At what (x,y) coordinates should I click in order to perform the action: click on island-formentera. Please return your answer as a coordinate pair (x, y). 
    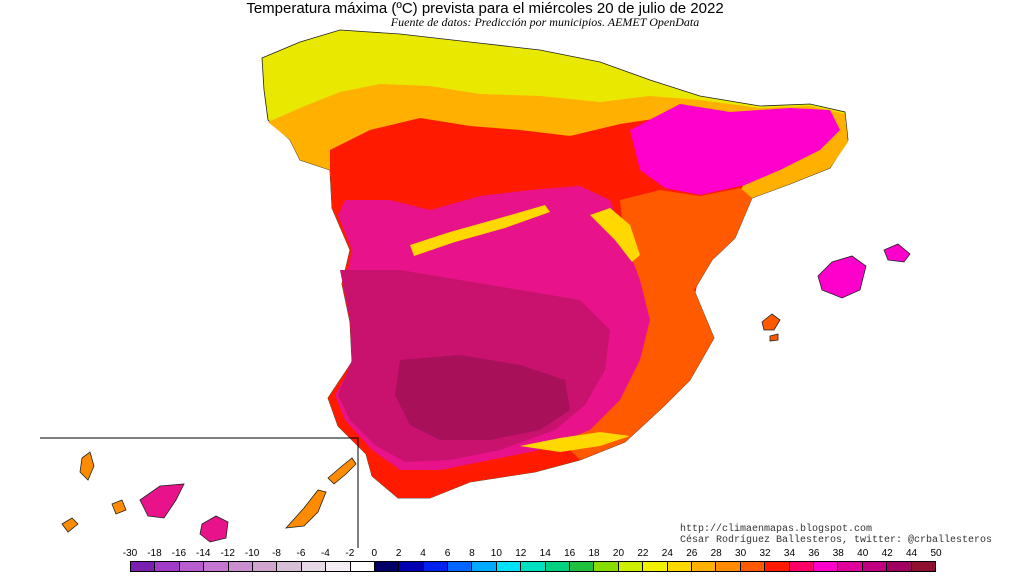
    Looking at the image, I should click on (774, 337).